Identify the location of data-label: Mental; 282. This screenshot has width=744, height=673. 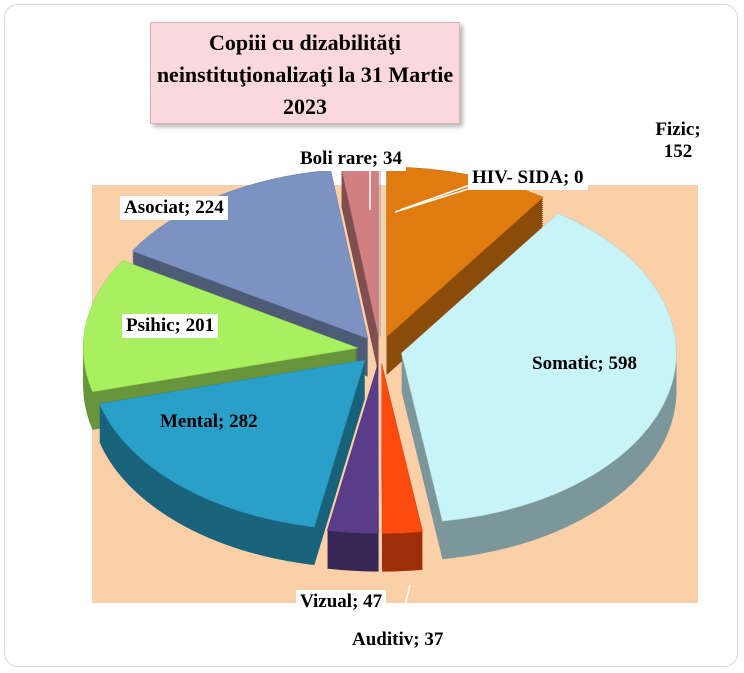
(209, 421).